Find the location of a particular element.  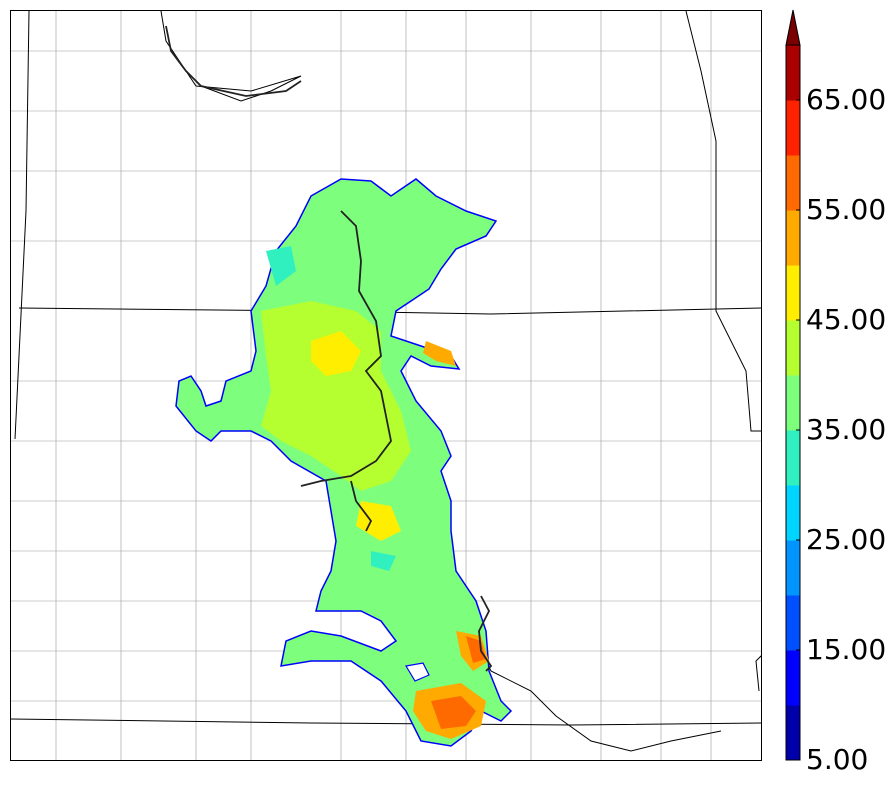

colorbar-label-65: 65.00 is located at coordinates (846, 99).